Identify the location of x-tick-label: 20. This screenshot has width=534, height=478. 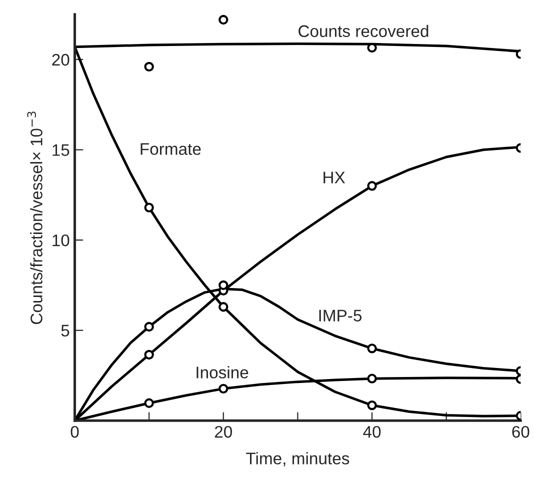
(223, 432).